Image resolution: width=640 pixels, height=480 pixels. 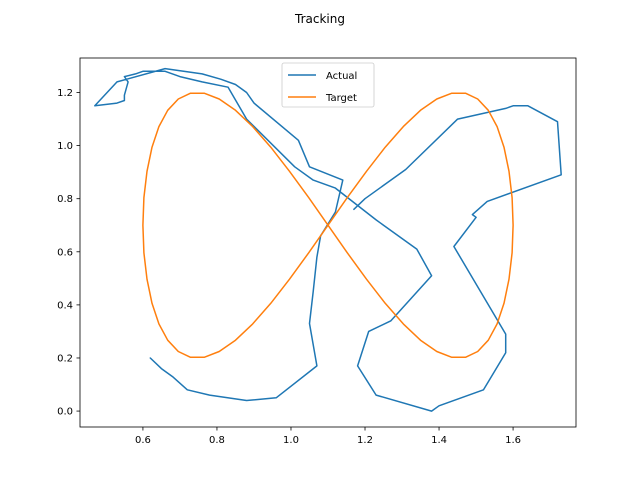 I want to click on y-tick-label: 0.8, so click(x=65, y=199).